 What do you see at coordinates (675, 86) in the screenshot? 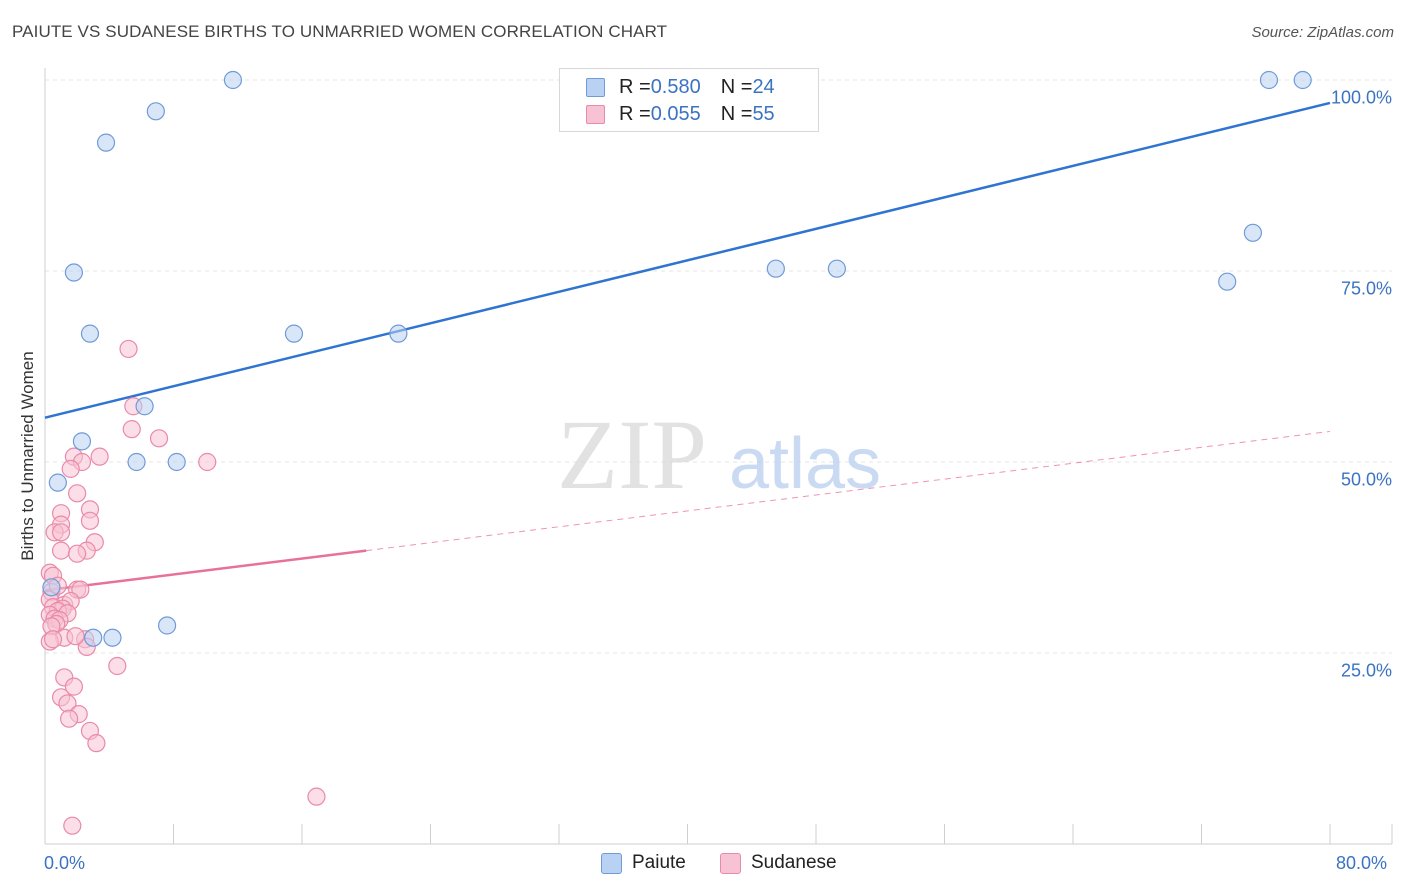
I see `legend-r-value: 0.580` at bounding box center [675, 86].